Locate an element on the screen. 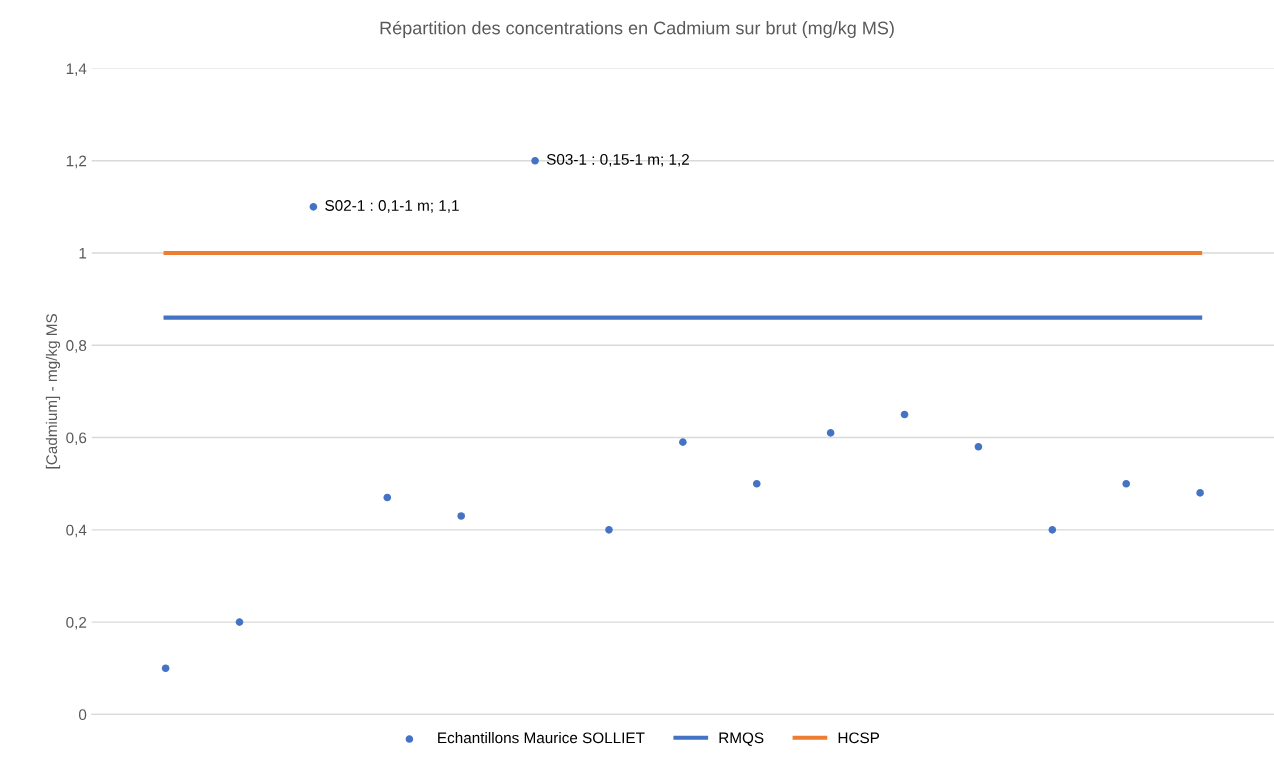 The width and height of the screenshot is (1274, 760). data-label: S03-1 : 0,15-1 m; 1,2 is located at coordinates (617, 160).